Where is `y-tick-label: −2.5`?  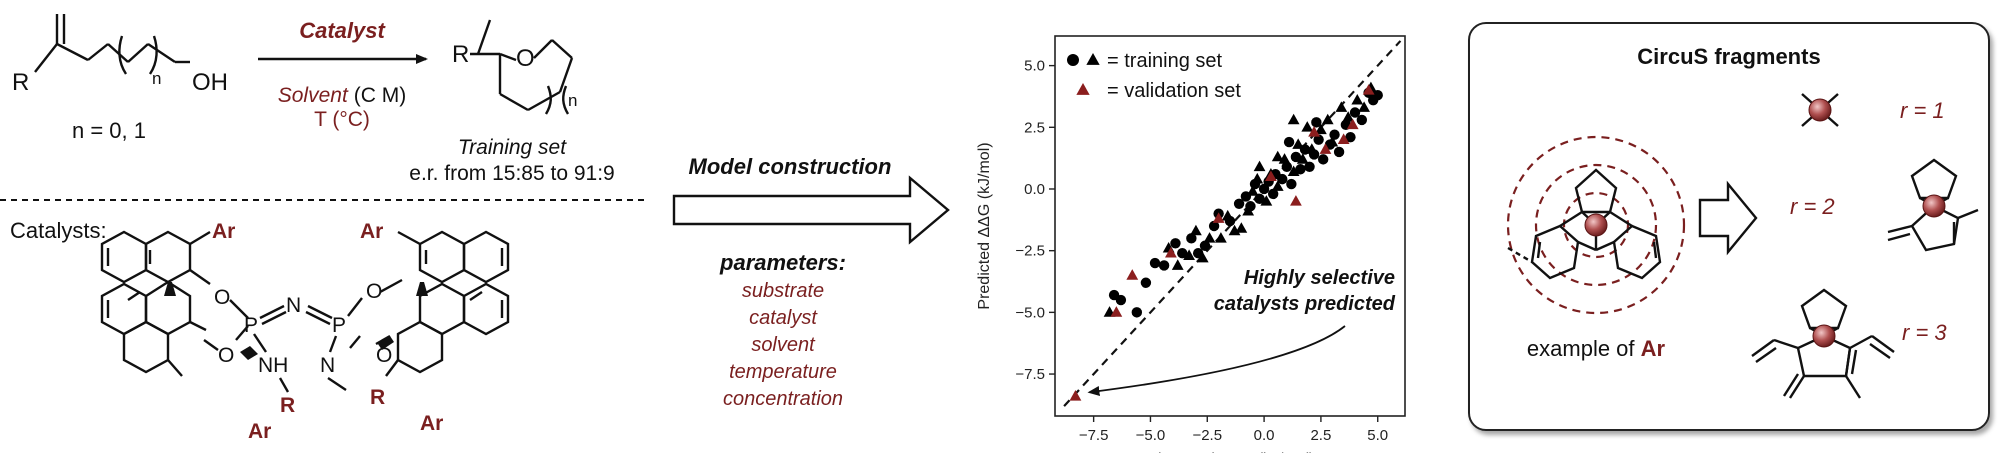 y-tick-label: −2.5 is located at coordinates (1030, 251).